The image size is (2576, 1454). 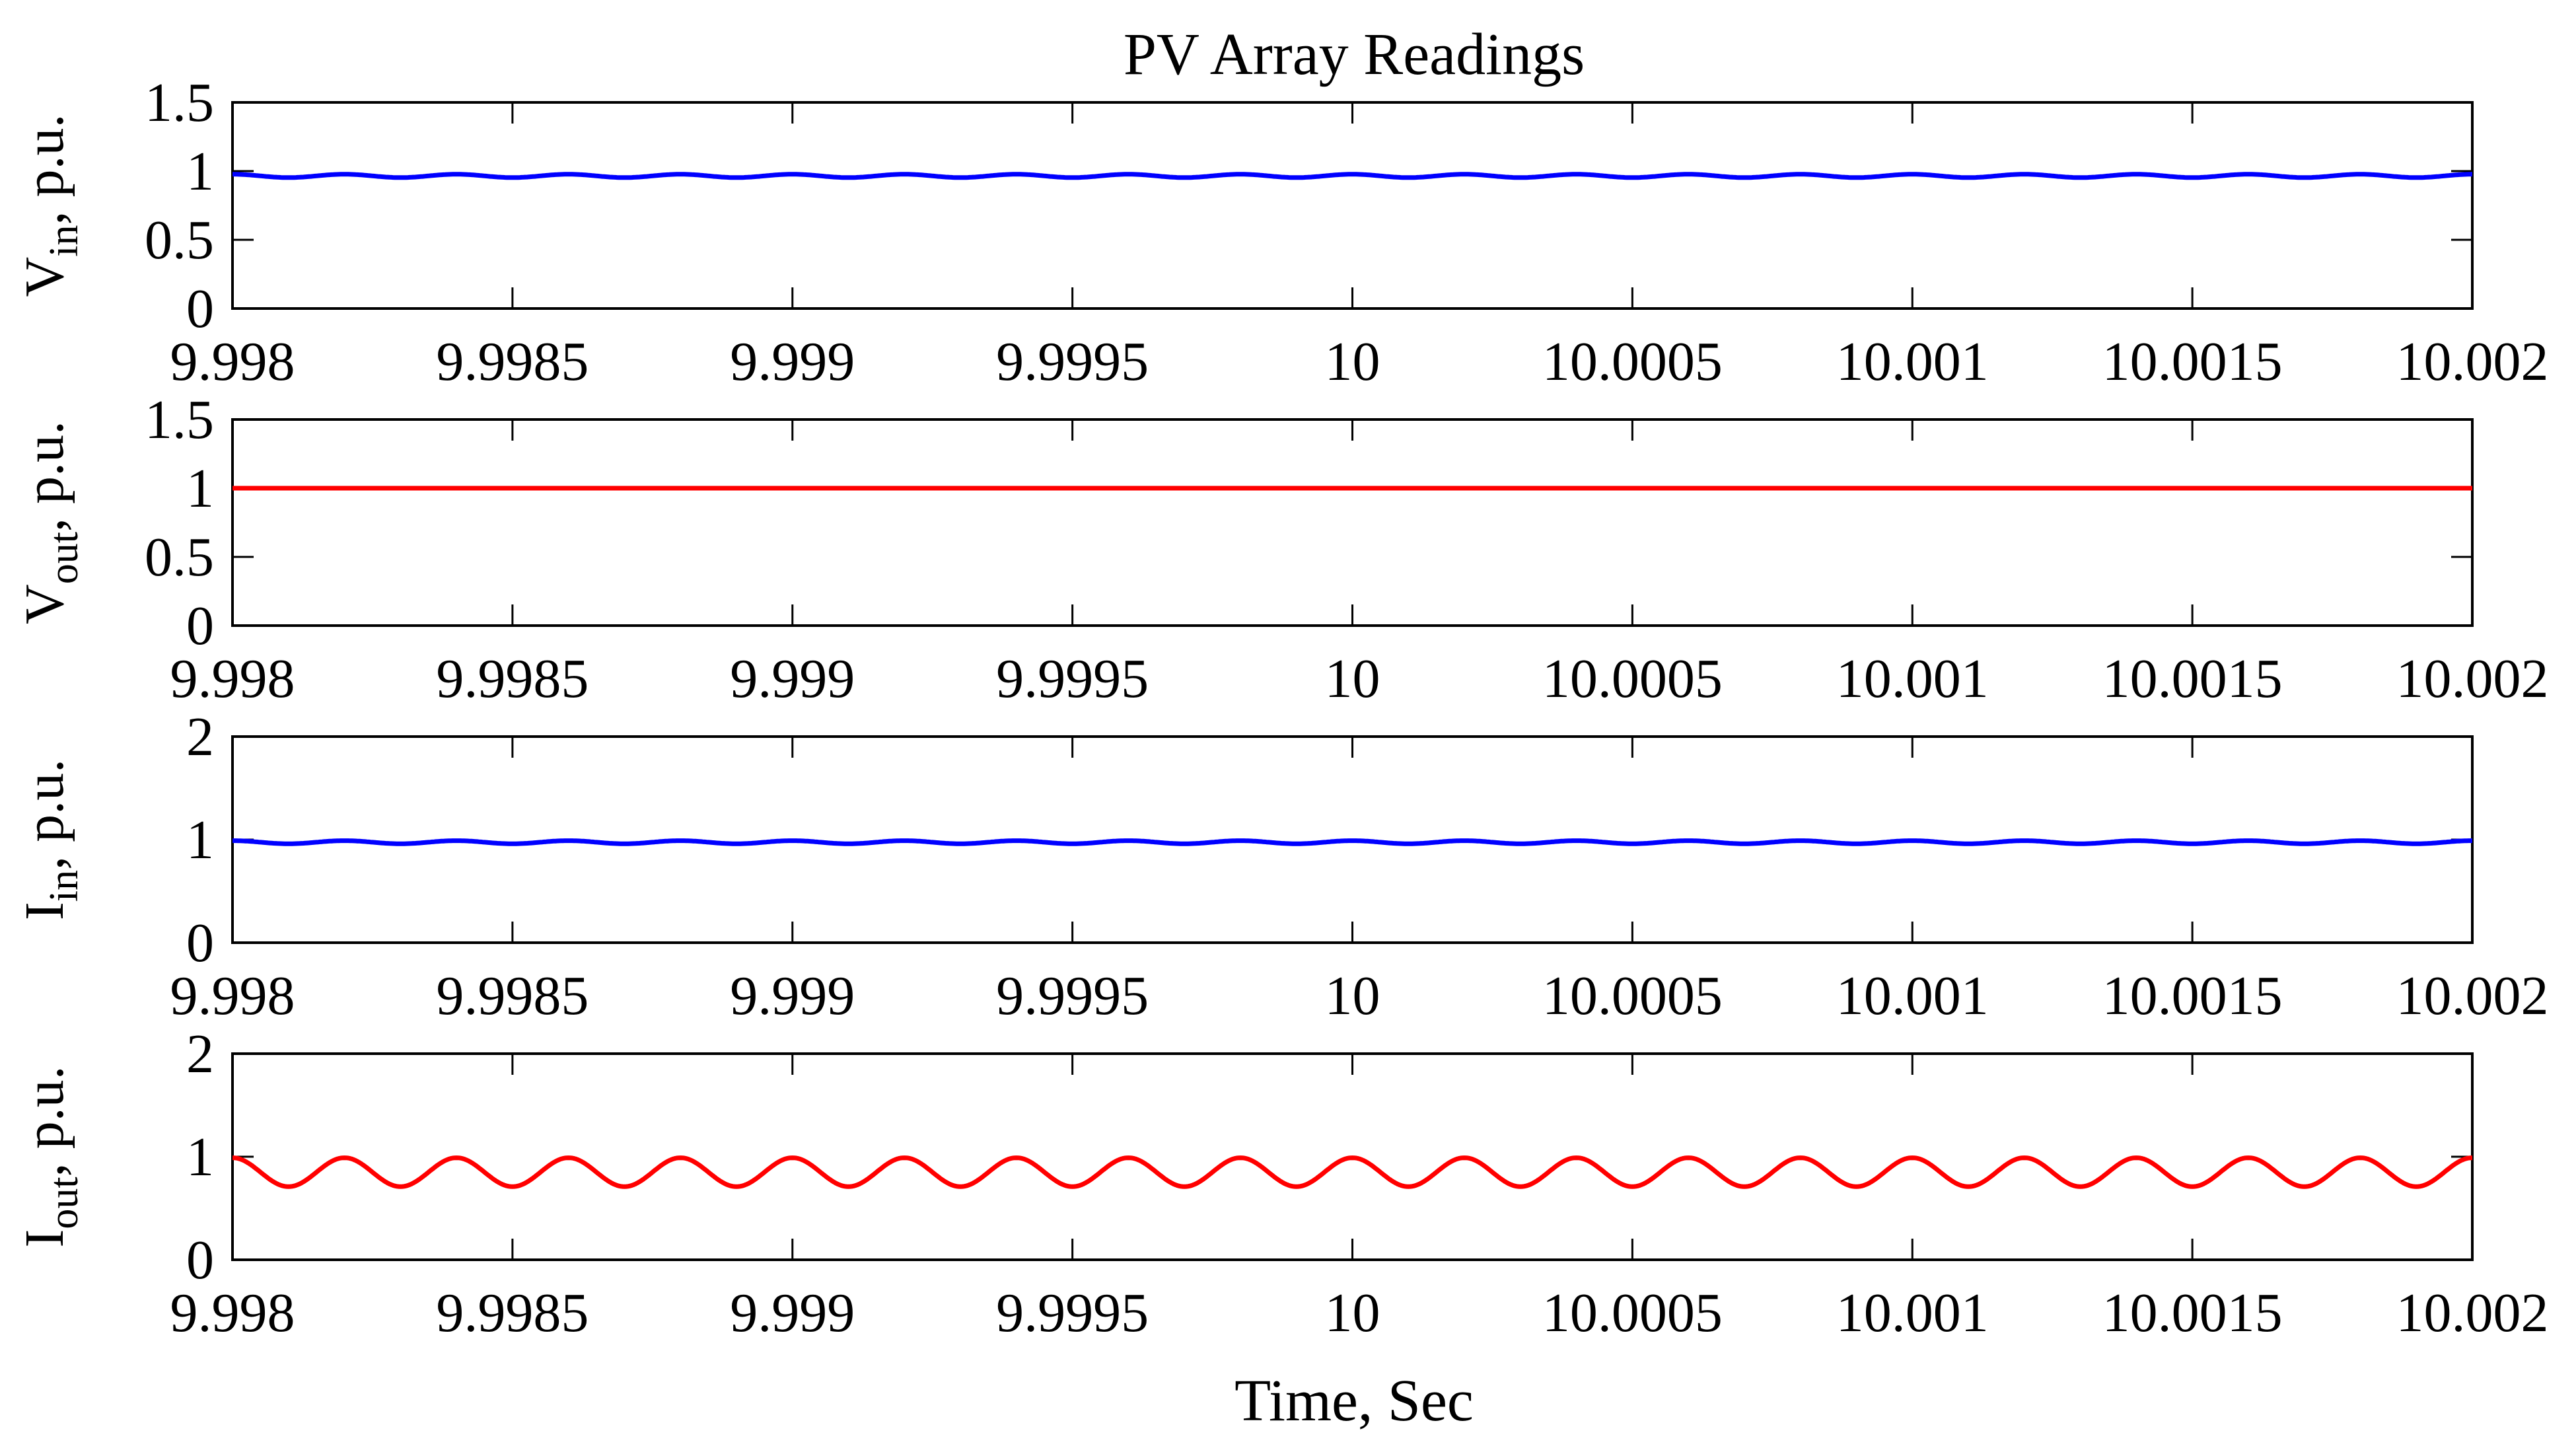 What do you see at coordinates (50, 523) in the screenshot?
I see `y-axis-label: Vout, p.u.` at bounding box center [50, 523].